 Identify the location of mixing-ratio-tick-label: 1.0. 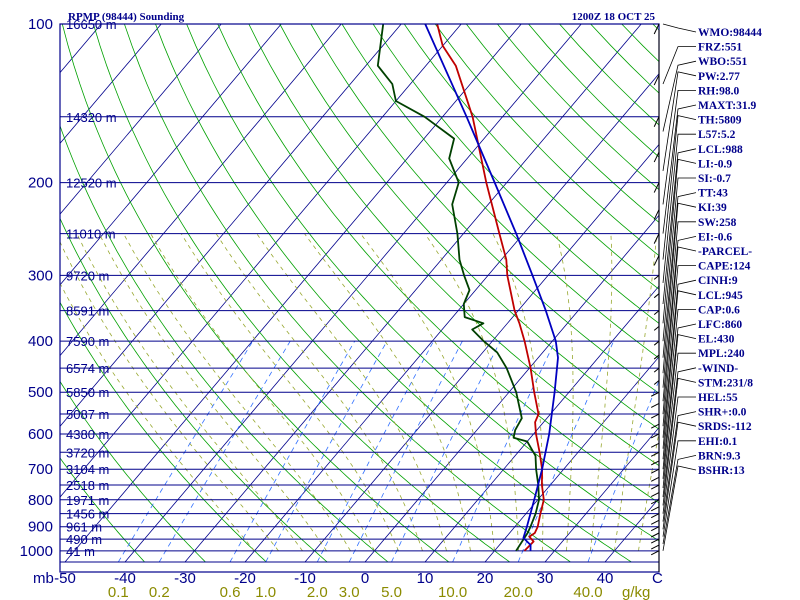
(265, 592).